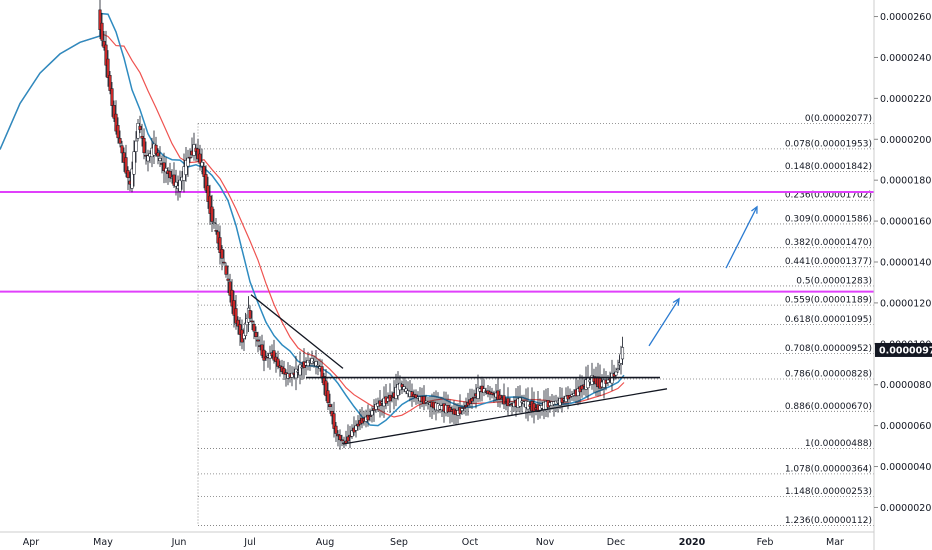 This screenshot has width=932, height=550. I want to click on time-tick-label: Nov, so click(545, 542).